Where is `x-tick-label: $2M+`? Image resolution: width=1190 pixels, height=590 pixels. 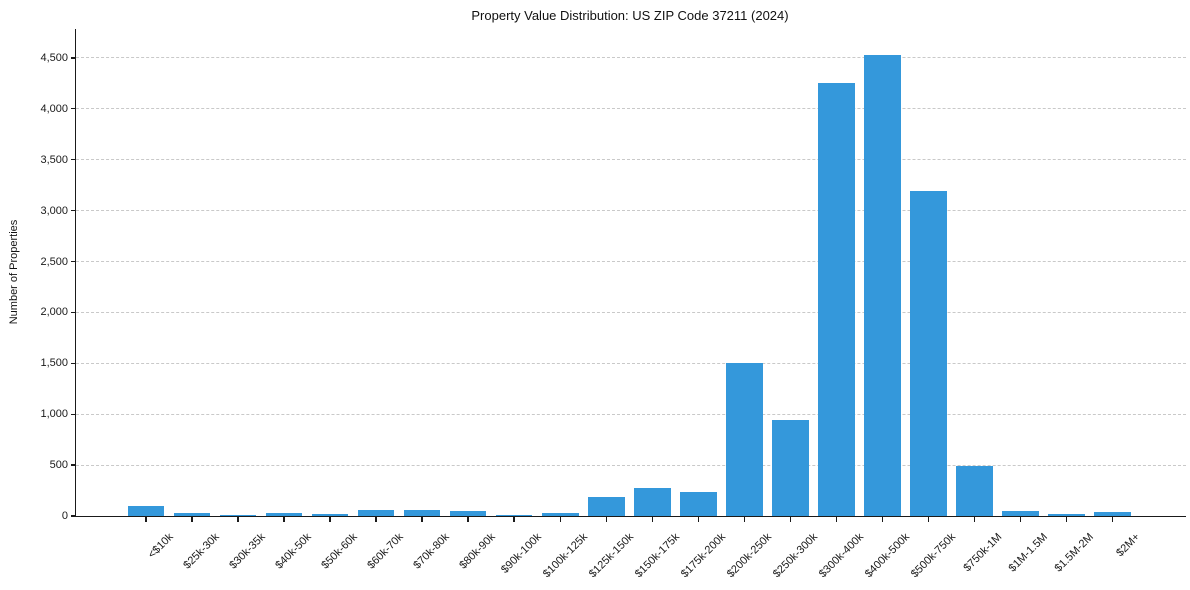
x-tick-label: $2M+ is located at coordinates (1128, 545).